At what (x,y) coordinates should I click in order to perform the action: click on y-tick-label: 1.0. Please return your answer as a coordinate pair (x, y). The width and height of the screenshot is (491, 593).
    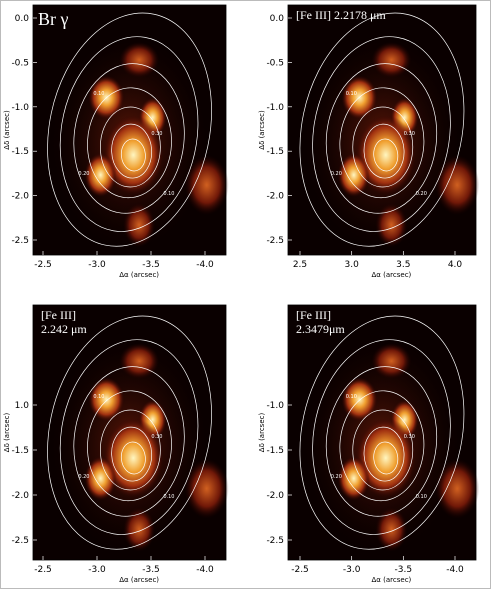
    Looking at the image, I should click on (22, 406).